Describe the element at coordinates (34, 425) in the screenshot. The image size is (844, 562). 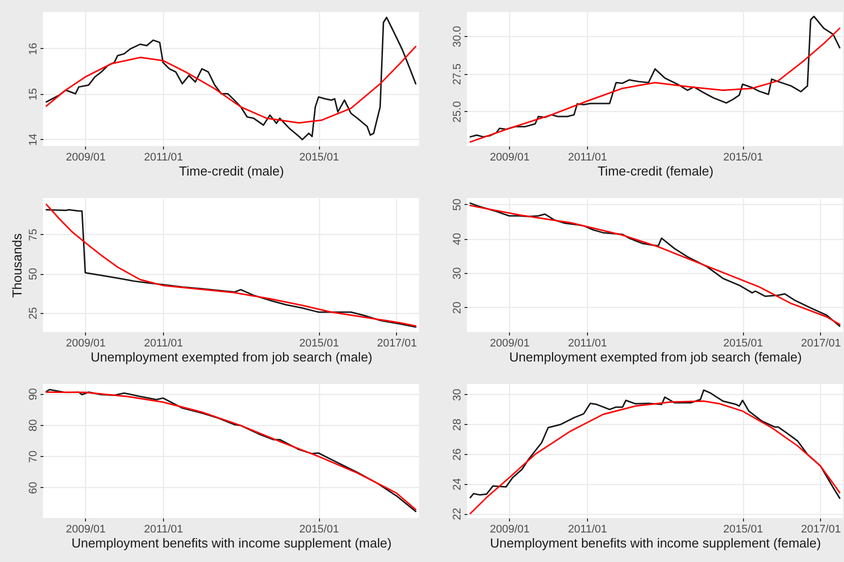
I see `y-tick-label: 80` at that location.